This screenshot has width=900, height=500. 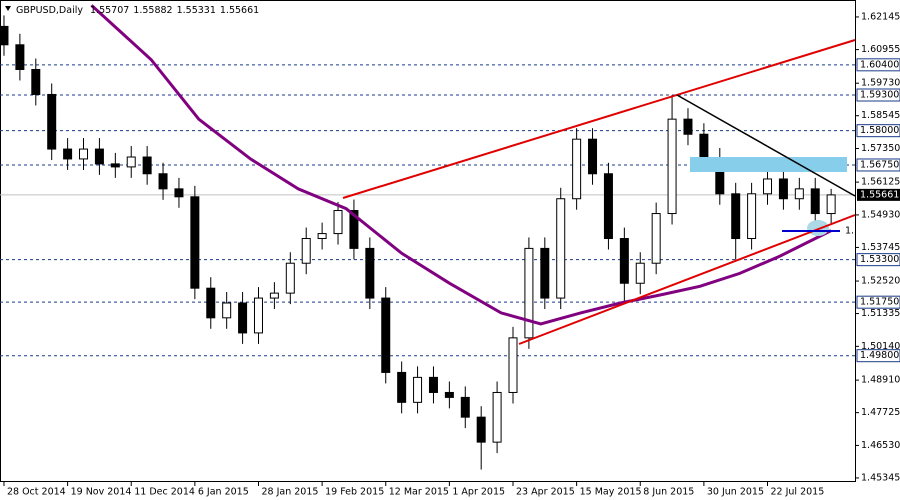 I want to click on level-label: 1.60400, so click(x=879, y=64).